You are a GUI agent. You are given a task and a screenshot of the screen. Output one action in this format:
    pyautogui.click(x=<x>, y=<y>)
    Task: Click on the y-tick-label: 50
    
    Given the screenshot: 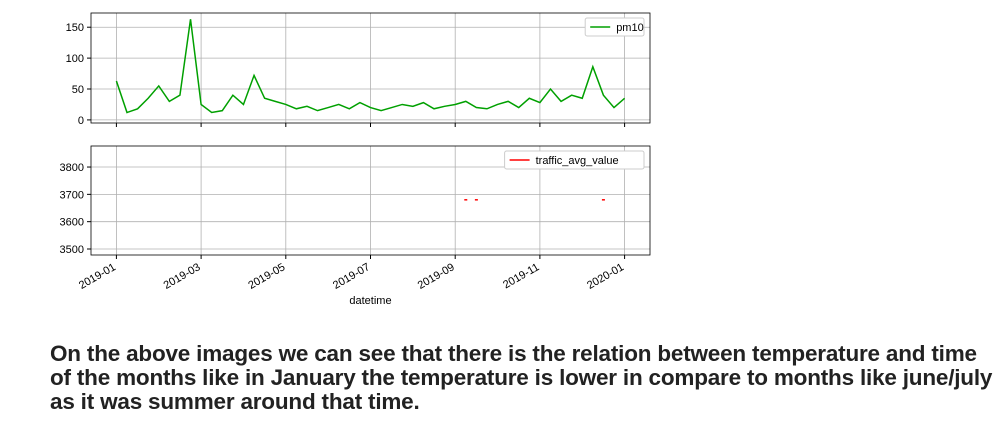 What is the action you would take?
    pyautogui.click(x=78, y=90)
    